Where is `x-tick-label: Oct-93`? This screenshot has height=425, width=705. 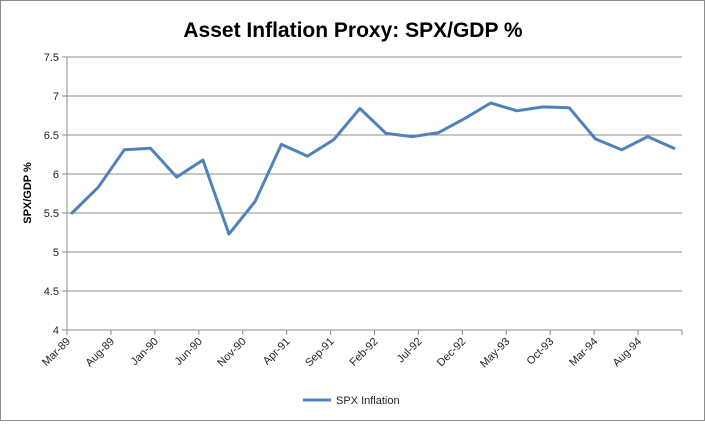
x-tick-label: Oct-93 is located at coordinates (541, 352).